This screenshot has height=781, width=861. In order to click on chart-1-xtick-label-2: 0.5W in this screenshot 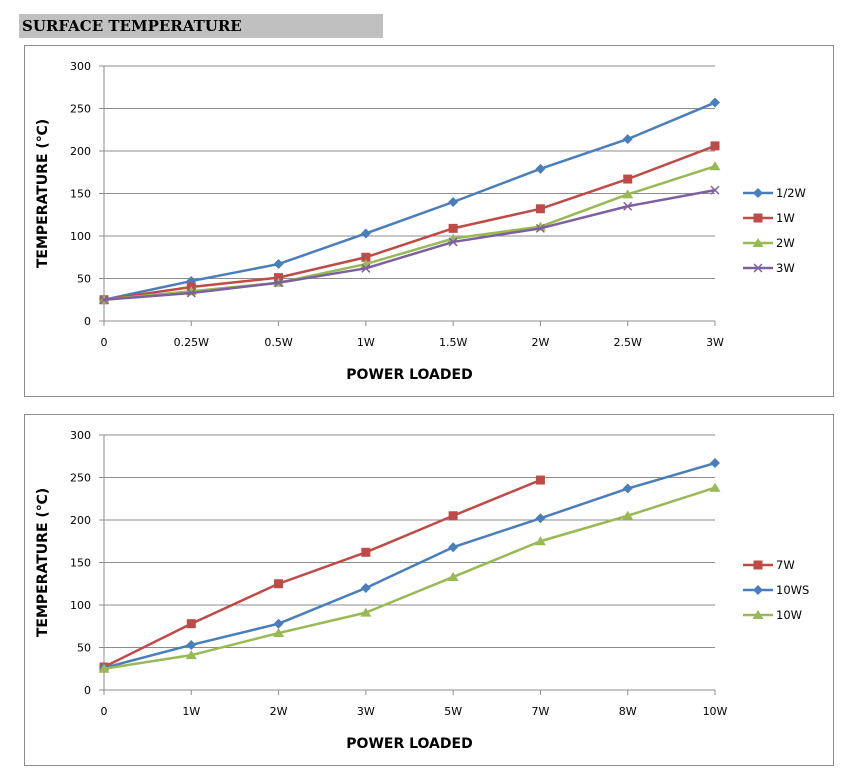, I will do `click(278, 342)`.